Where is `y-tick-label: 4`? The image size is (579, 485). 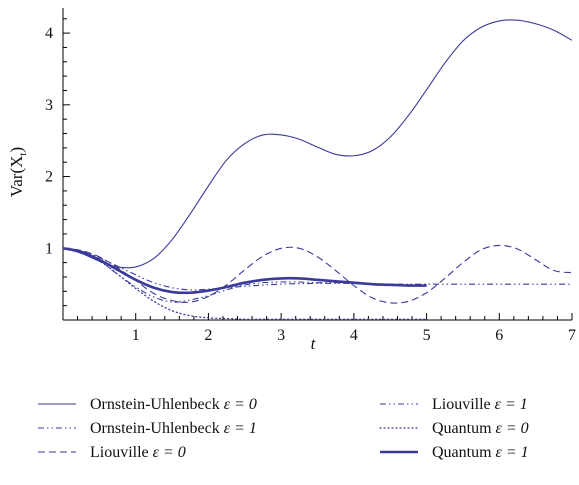 y-tick-label: 4 is located at coordinates (49, 33).